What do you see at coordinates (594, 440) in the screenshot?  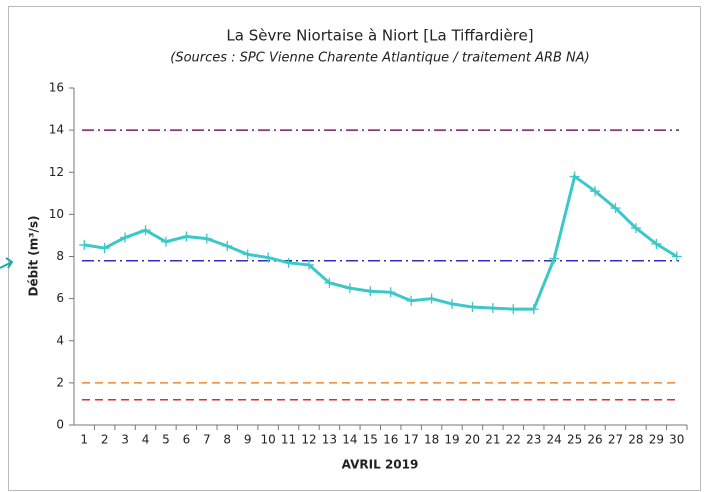 I see `x-tick-label: 26` at bounding box center [594, 440].